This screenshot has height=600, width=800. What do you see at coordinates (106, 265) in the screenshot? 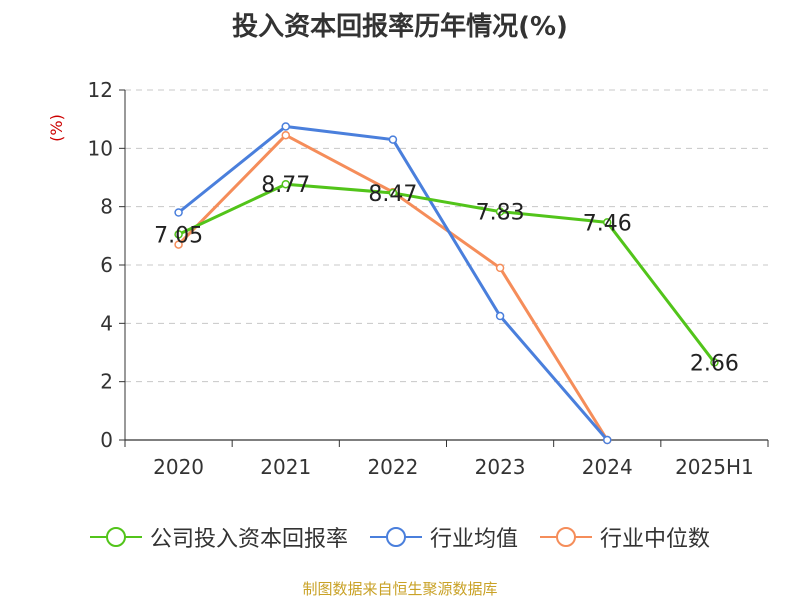
I see `y-tick-label: 6` at bounding box center [106, 265].